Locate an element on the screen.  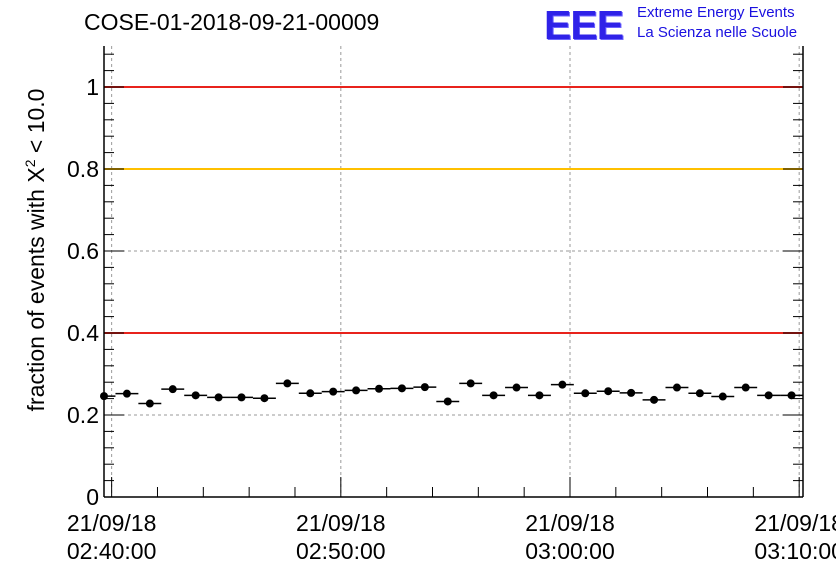
eee-logo-mark: EEE is located at coordinates (584, 25).